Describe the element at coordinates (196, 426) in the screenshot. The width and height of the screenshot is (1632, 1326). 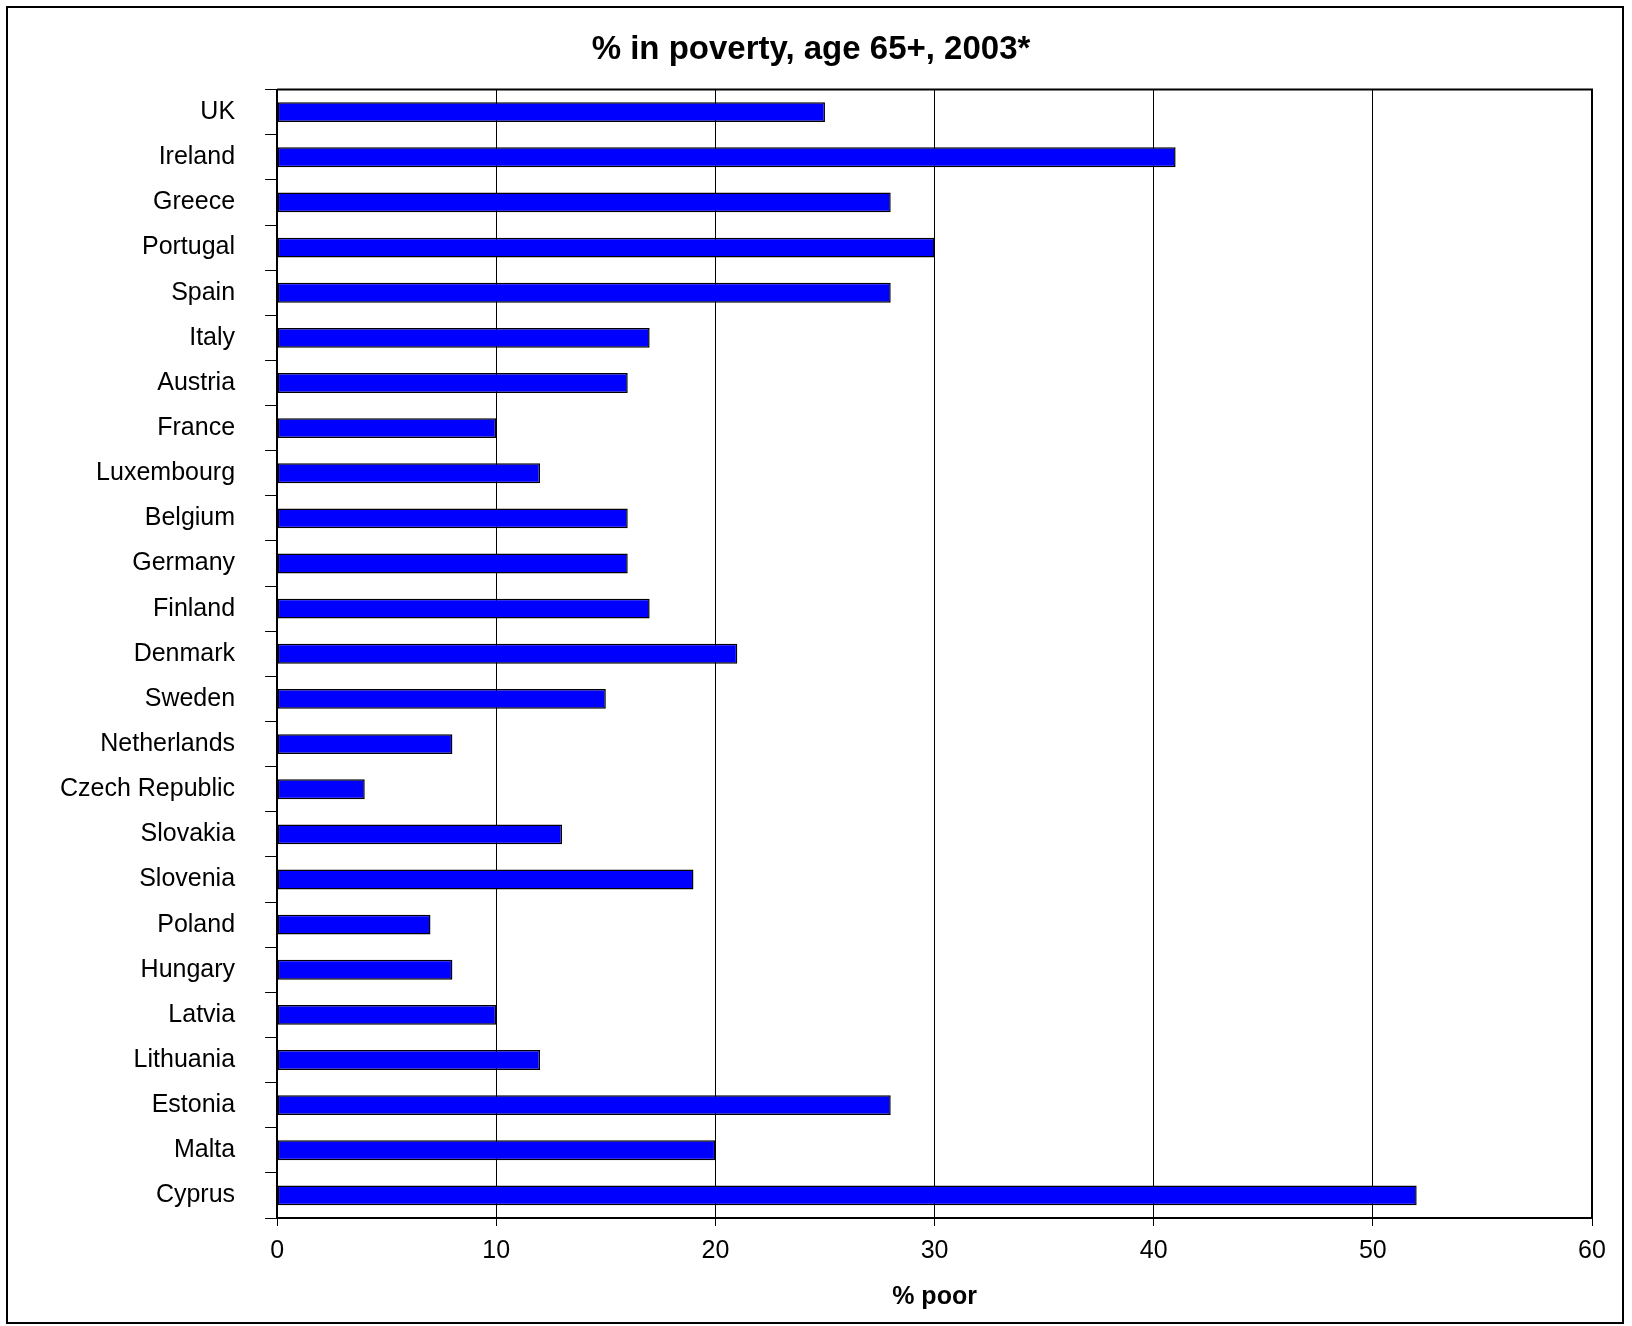
I see `y-tick-label: France` at that location.